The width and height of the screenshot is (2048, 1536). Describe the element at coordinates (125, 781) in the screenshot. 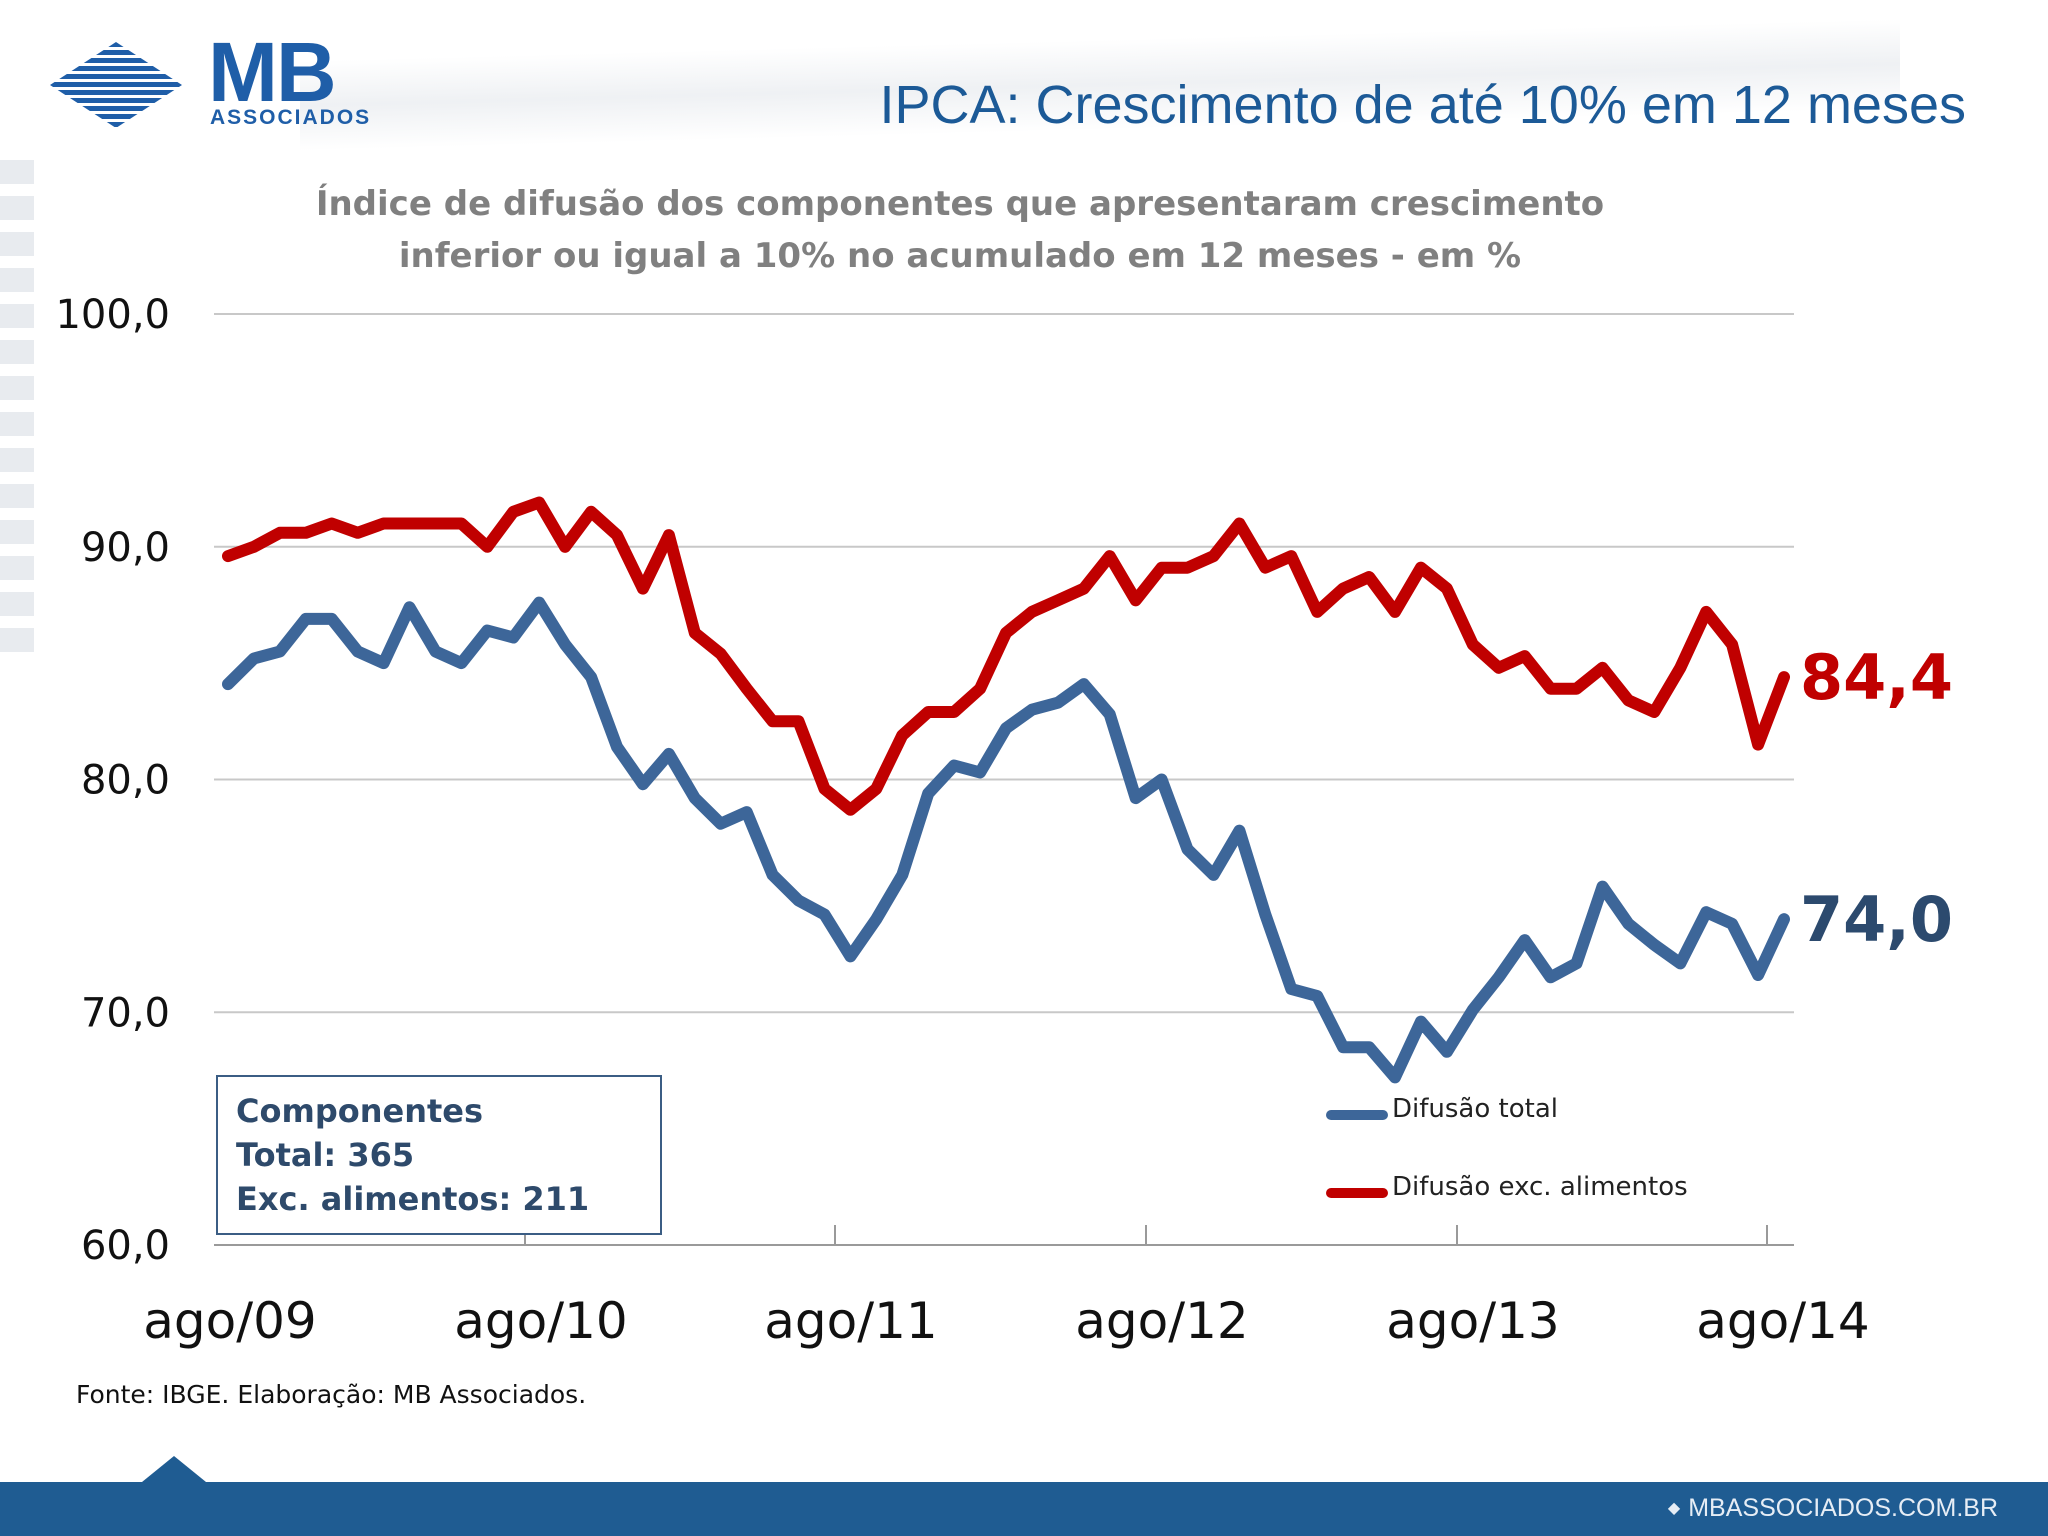

I see `y-tick-label: 80,0` at that location.